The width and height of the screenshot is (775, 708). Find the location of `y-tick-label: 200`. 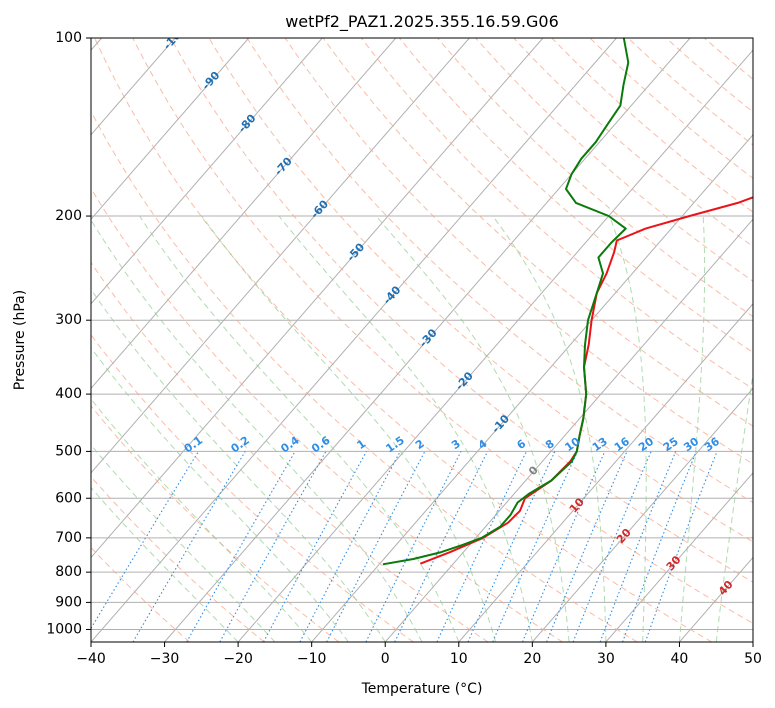

y-tick-label: 200 is located at coordinates (68, 216).